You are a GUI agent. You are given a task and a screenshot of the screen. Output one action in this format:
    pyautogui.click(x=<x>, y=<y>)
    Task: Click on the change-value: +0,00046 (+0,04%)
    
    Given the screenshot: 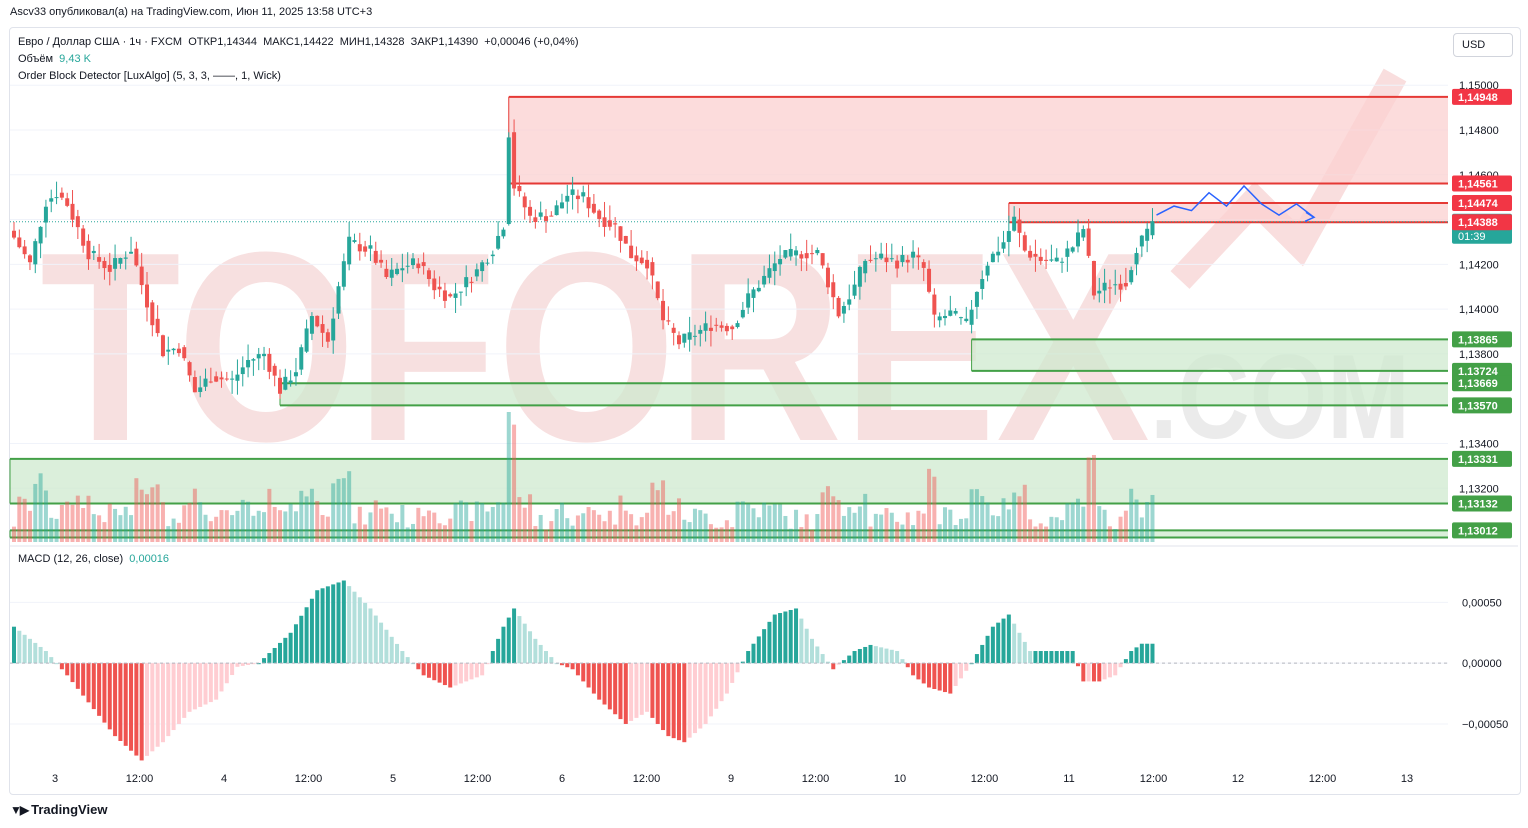 What is the action you would take?
    pyautogui.click(x=531, y=42)
    